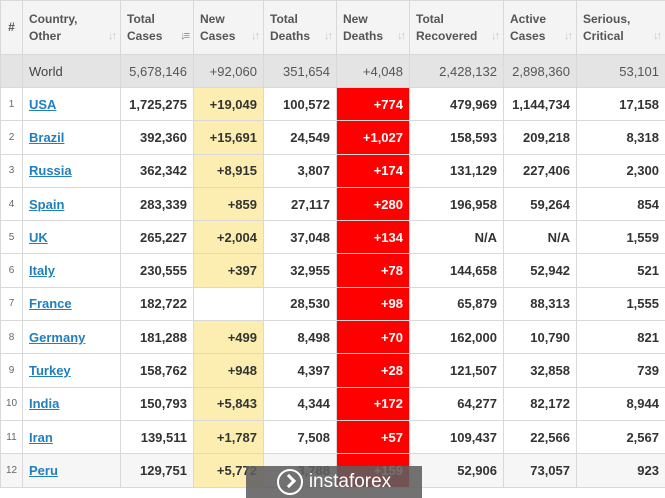  Describe the element at coordinates (540, 270) in the screenshot. I see `active-cases-cell: 52,942` at that location.